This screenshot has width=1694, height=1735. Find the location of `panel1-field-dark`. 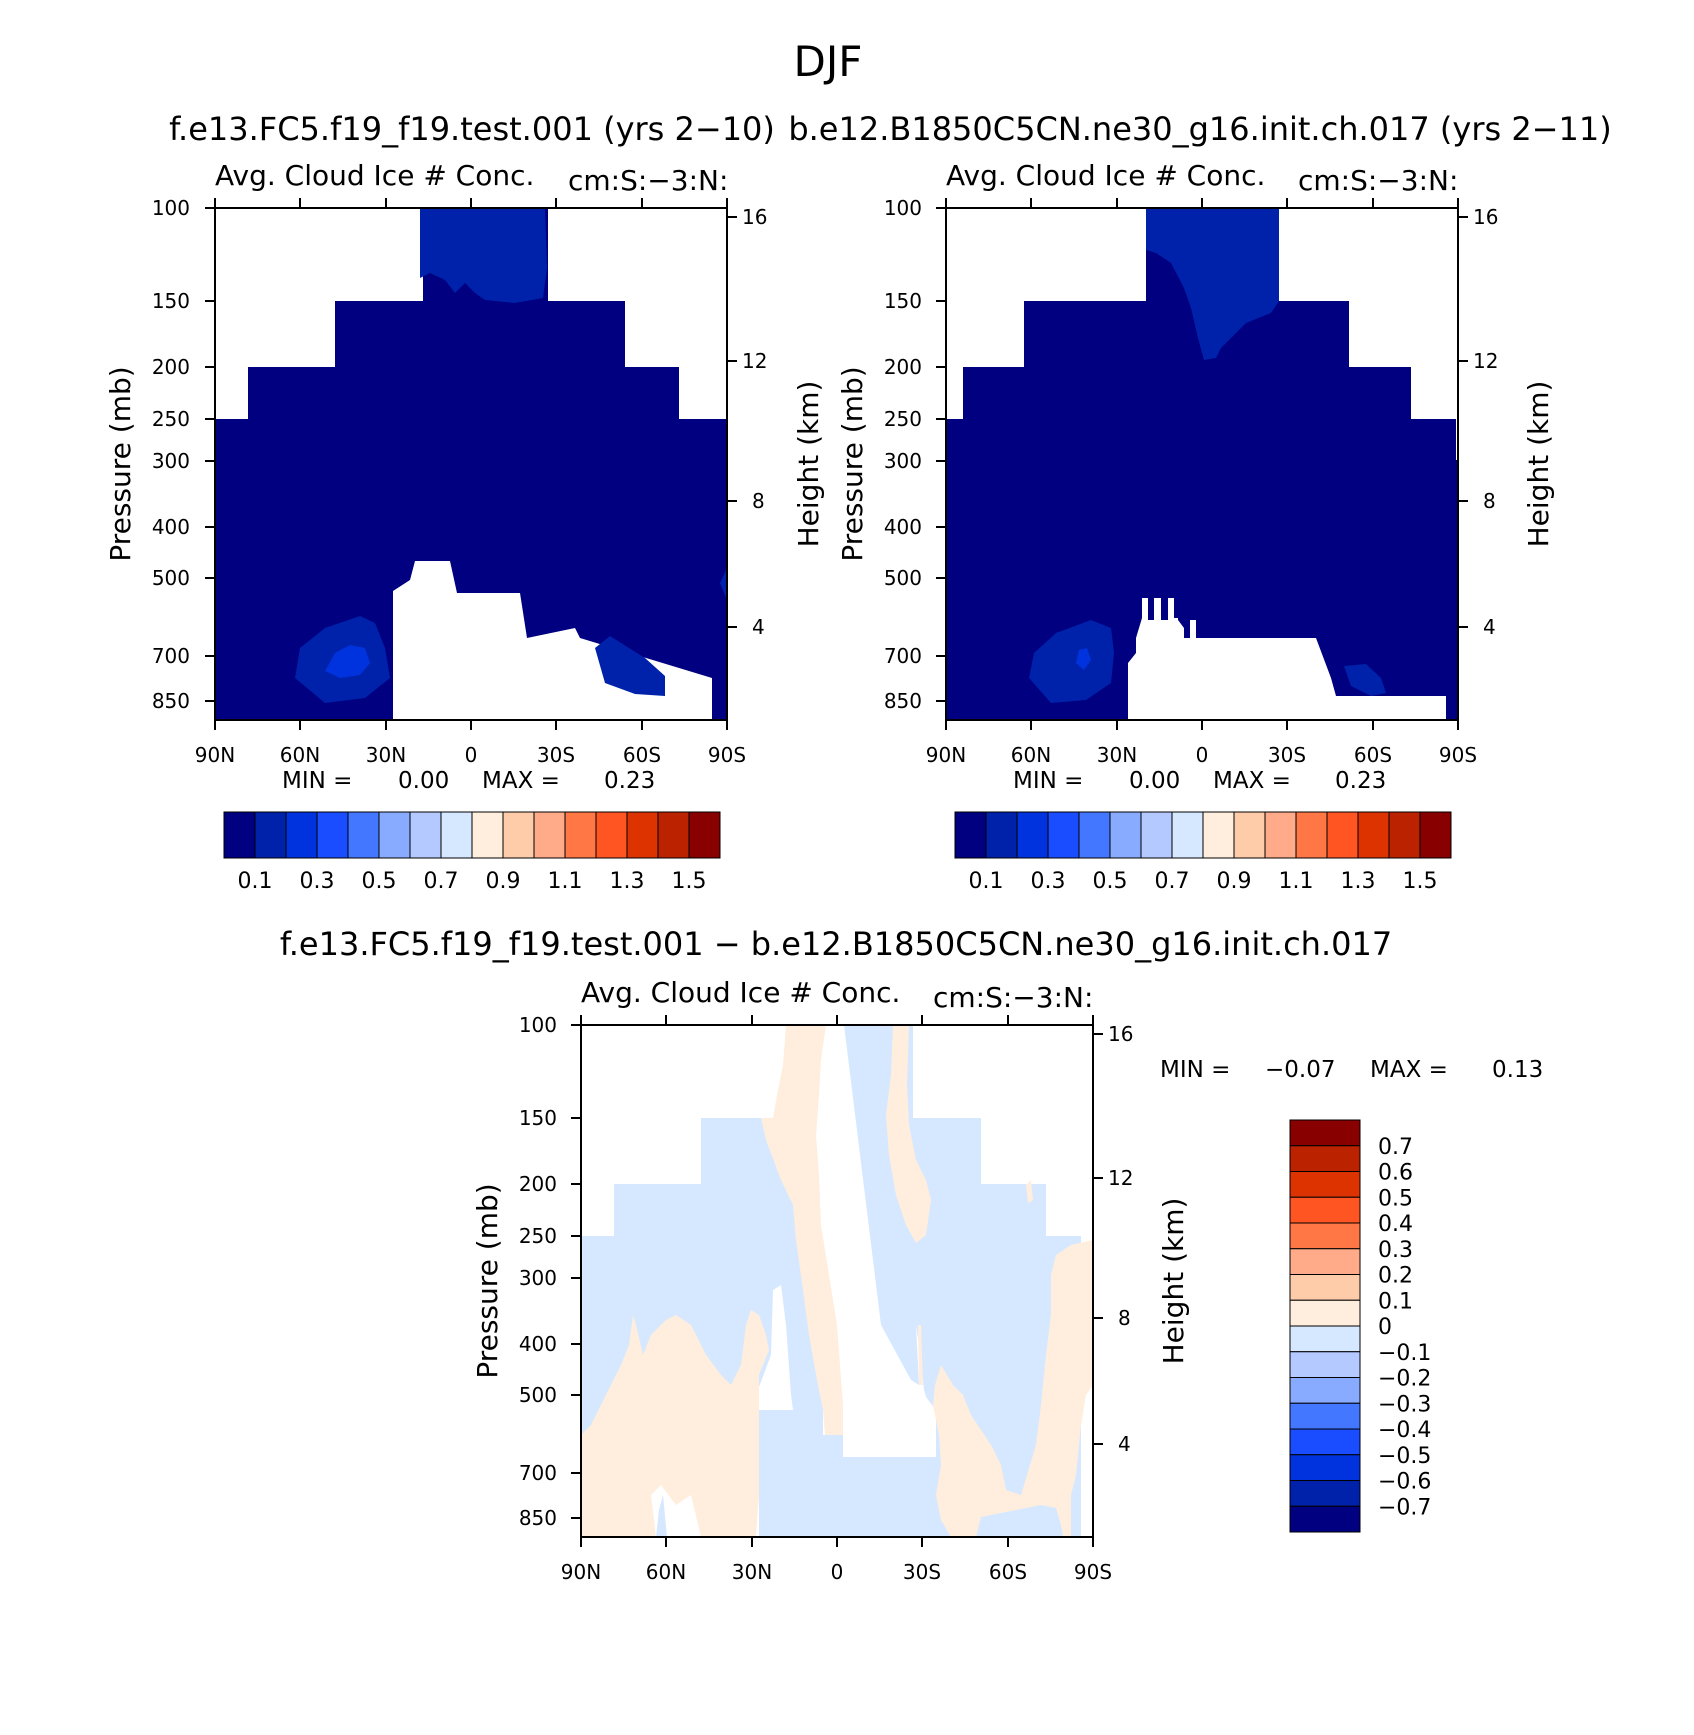

panel1-field-dark is located at coordinates (471, 464).